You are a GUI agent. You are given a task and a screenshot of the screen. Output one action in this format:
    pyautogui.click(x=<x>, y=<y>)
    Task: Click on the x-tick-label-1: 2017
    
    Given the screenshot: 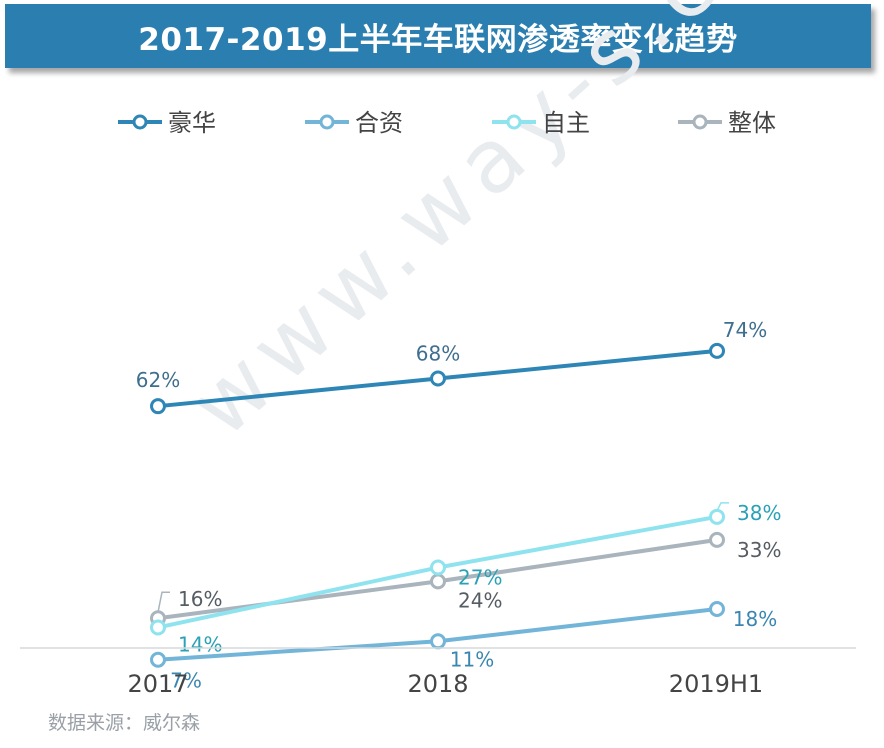 What is the action you would take?
    pyautogui.click(x=157, y=684)
    